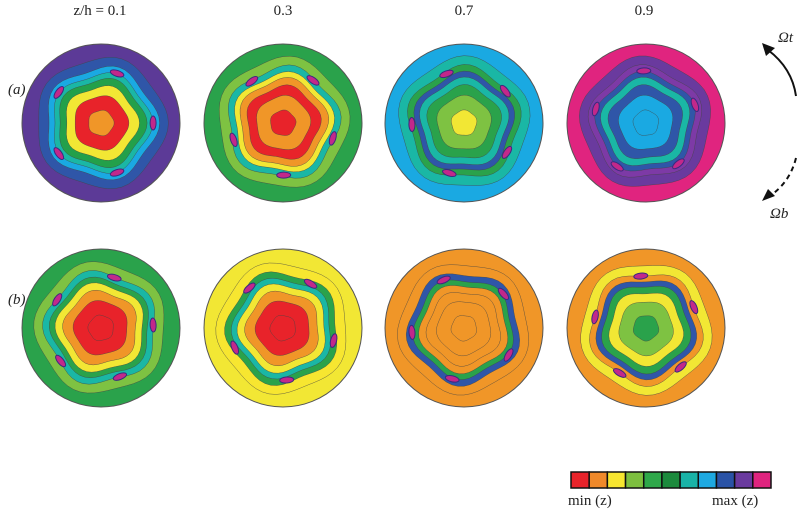  Describe the element at coordinates (768, 49) in the screenshot. I see `arrow-head-top` at that location.